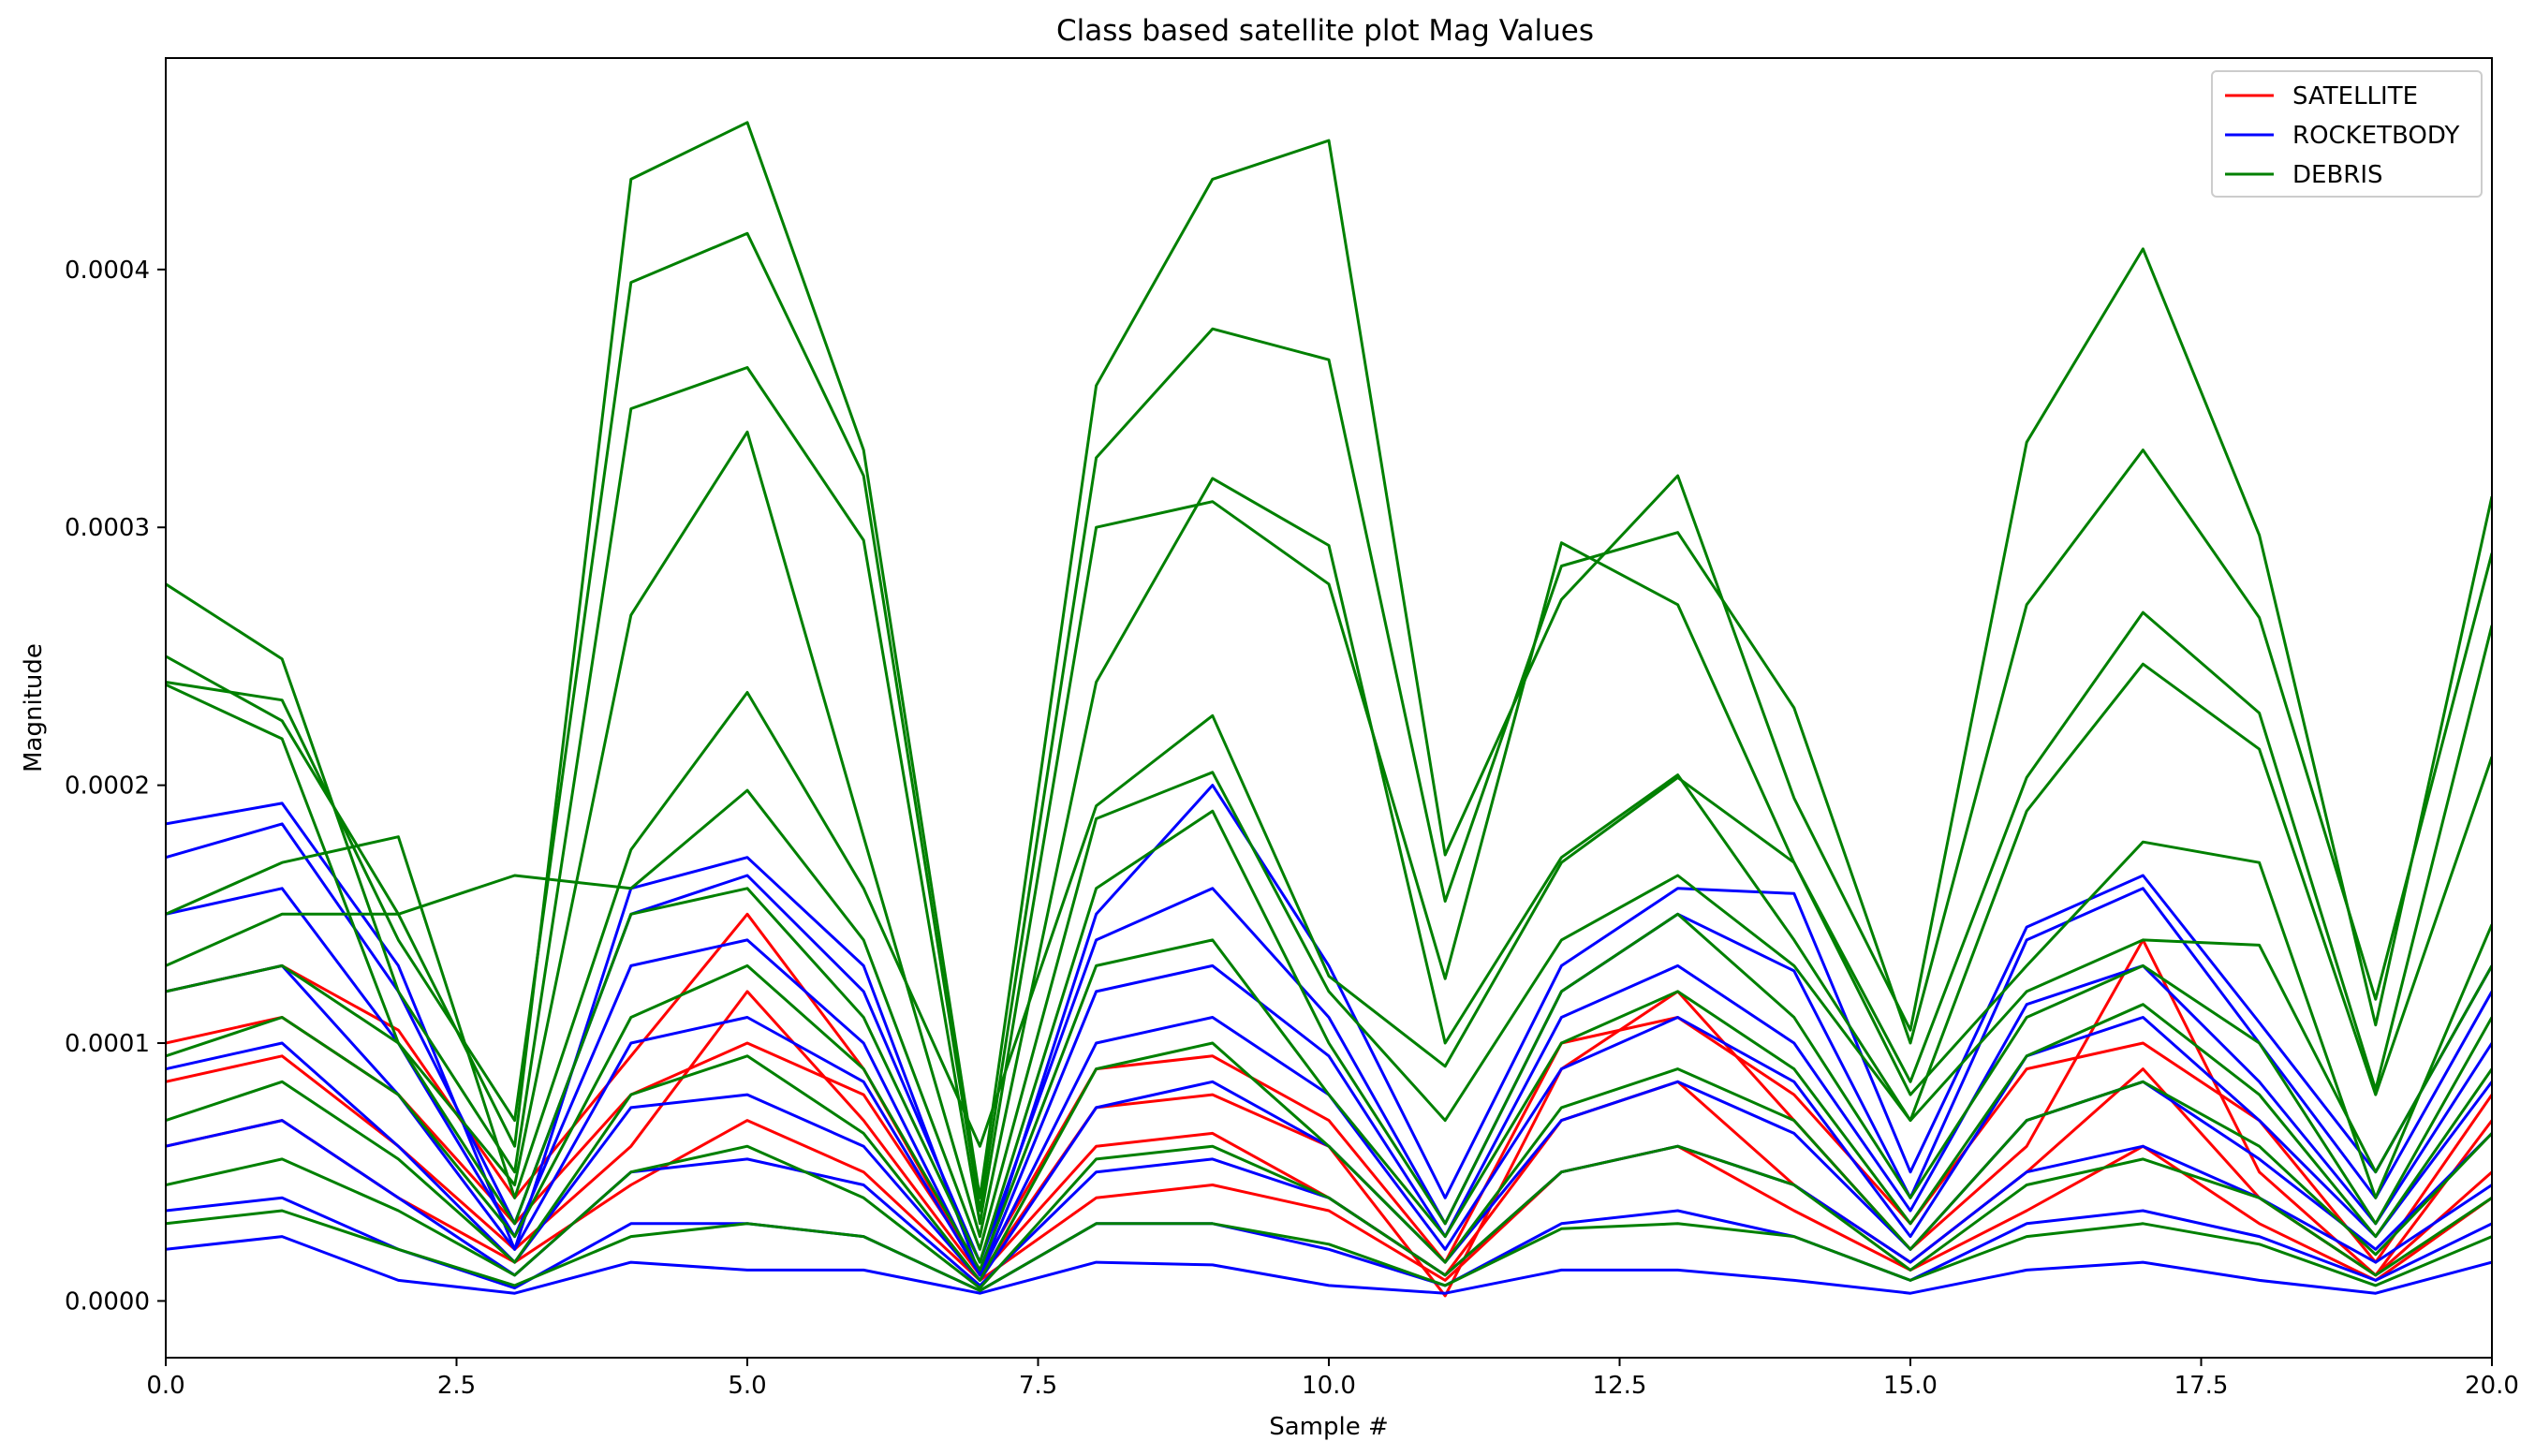 The image size is (2535, 1456). Describe the element at coordinates (1325, 31) in the screenshot. I see `chart-title: Class based satellite plot Mag Values` at that location.